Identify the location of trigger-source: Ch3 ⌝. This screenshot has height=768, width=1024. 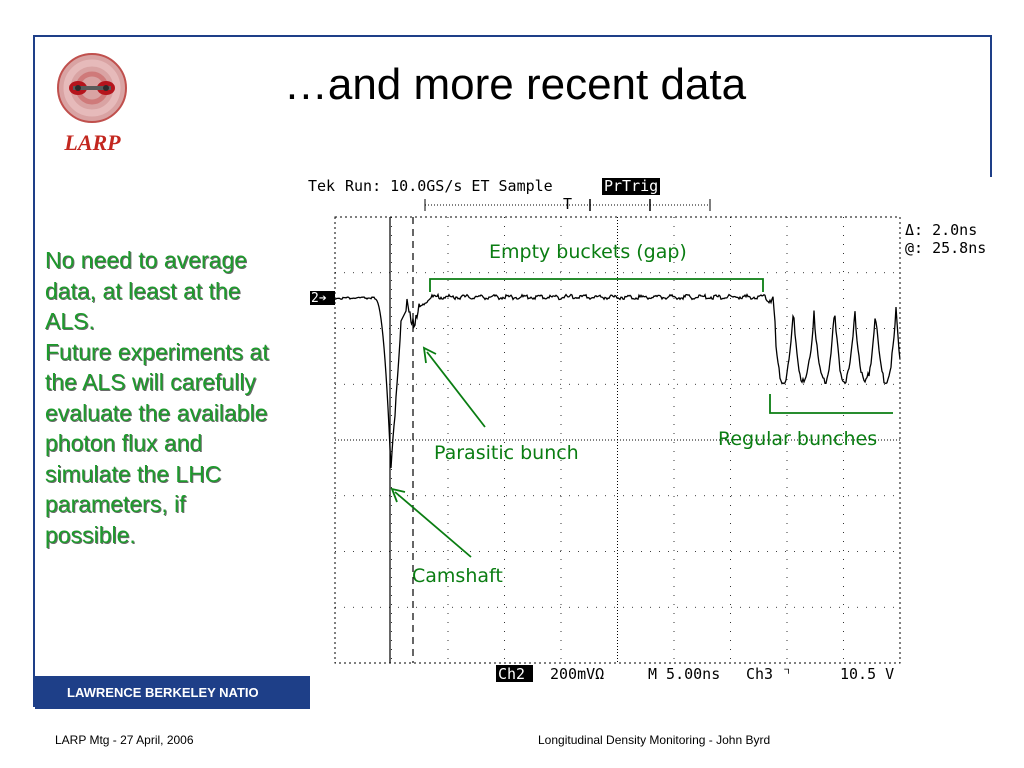
(768, 674).